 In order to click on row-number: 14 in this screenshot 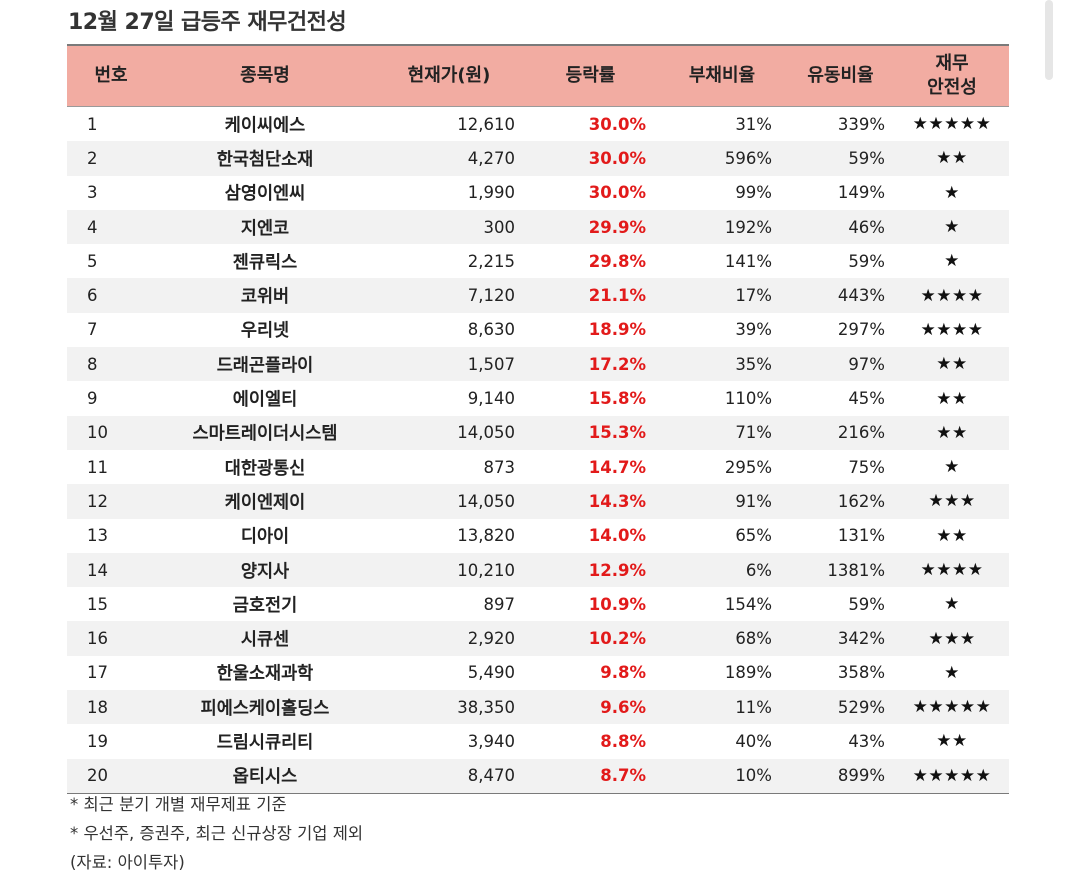, I will do `click(111, 570)`.